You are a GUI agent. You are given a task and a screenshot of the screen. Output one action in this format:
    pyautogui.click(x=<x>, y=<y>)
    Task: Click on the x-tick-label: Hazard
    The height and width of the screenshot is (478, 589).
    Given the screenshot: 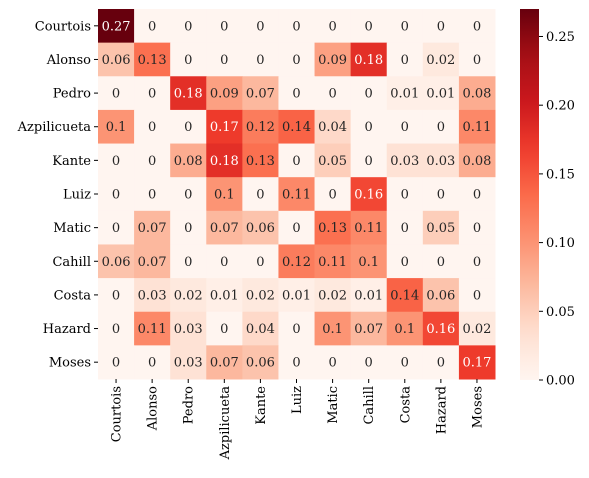 What is the action you would take?
    pyautogui.click(x=441, y=410)
    